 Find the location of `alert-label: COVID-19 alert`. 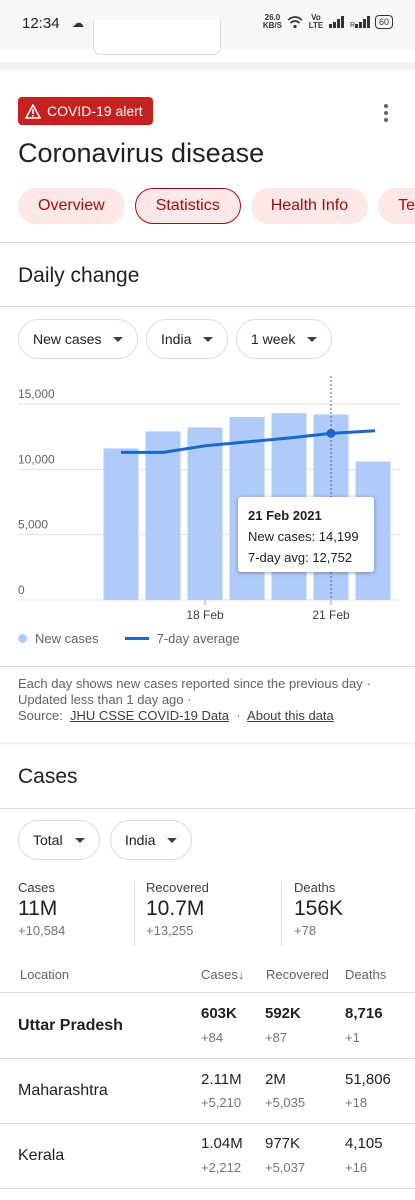

alert-label: COVID-19 alert is located at coordinates (95, 111).